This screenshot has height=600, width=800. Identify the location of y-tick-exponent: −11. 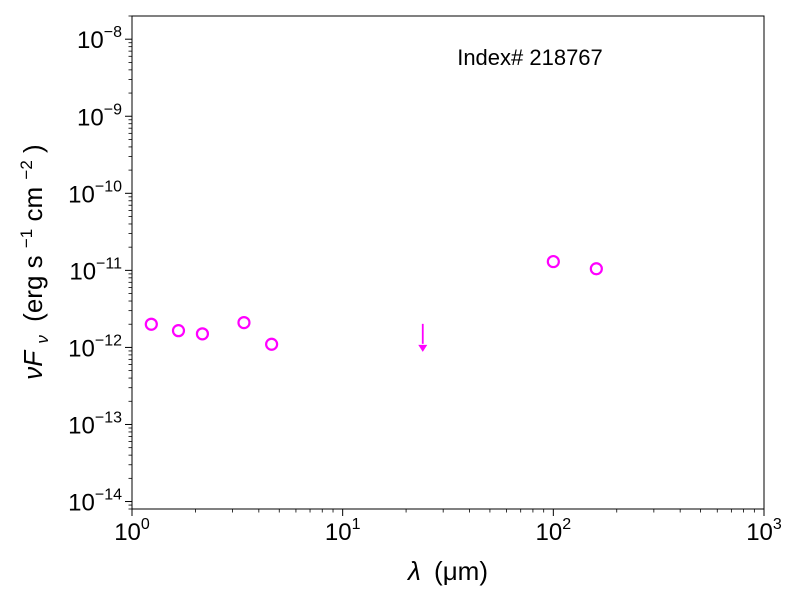
(109, 263).